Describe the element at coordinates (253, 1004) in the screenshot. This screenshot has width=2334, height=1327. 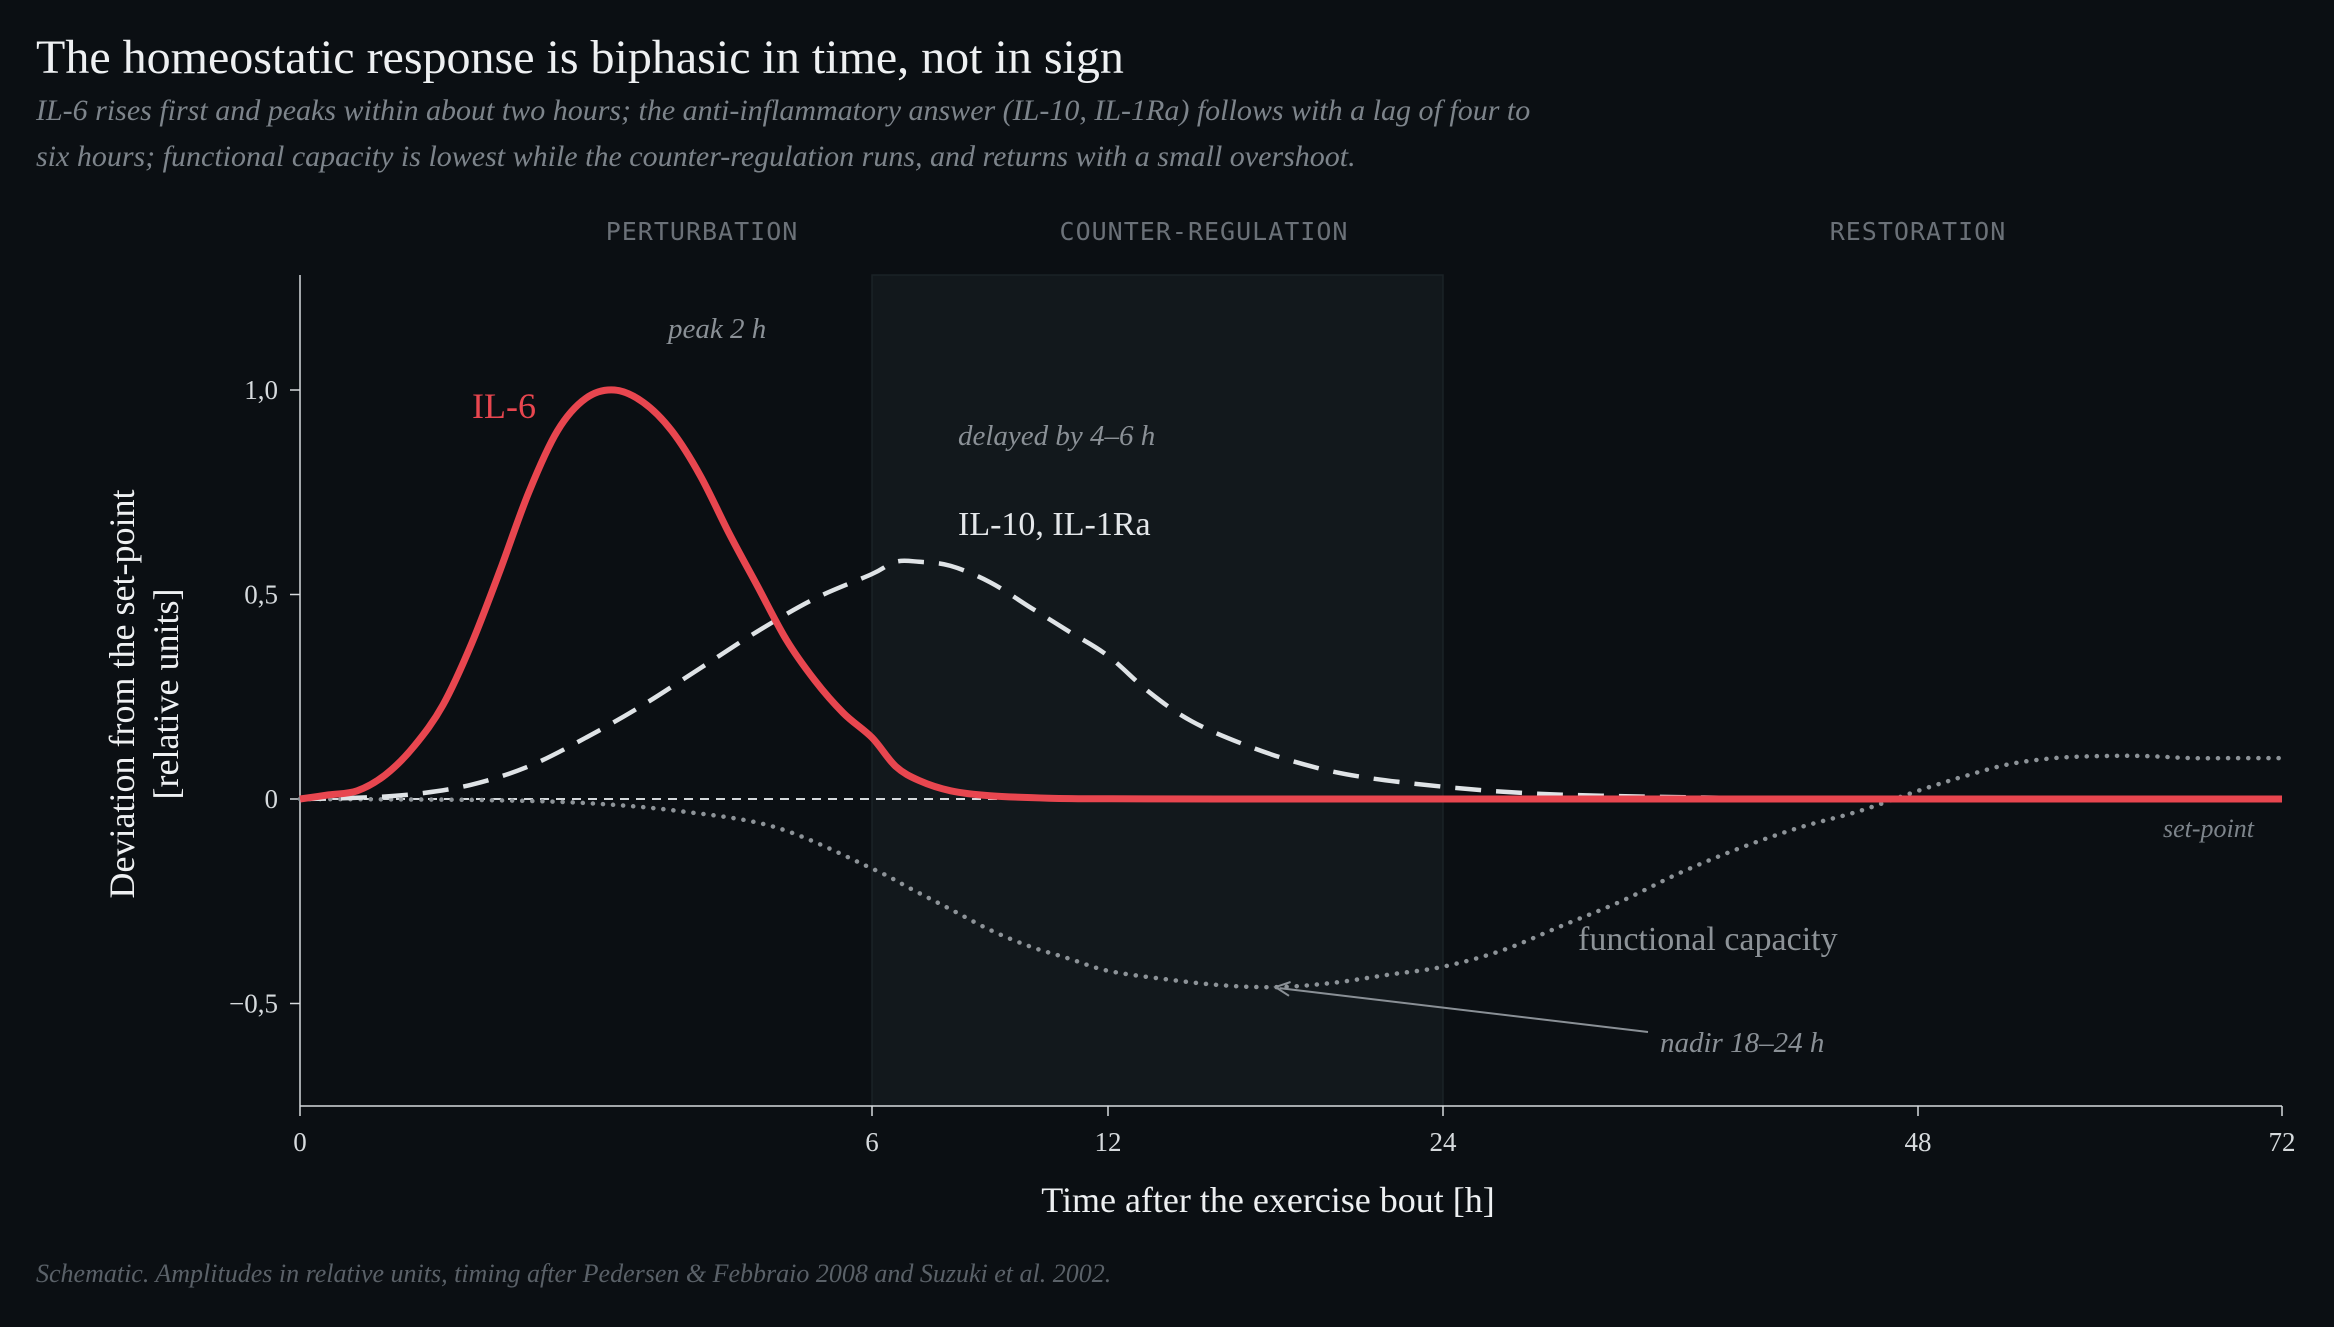
I see `y-tick-label: −0,5` at that location.